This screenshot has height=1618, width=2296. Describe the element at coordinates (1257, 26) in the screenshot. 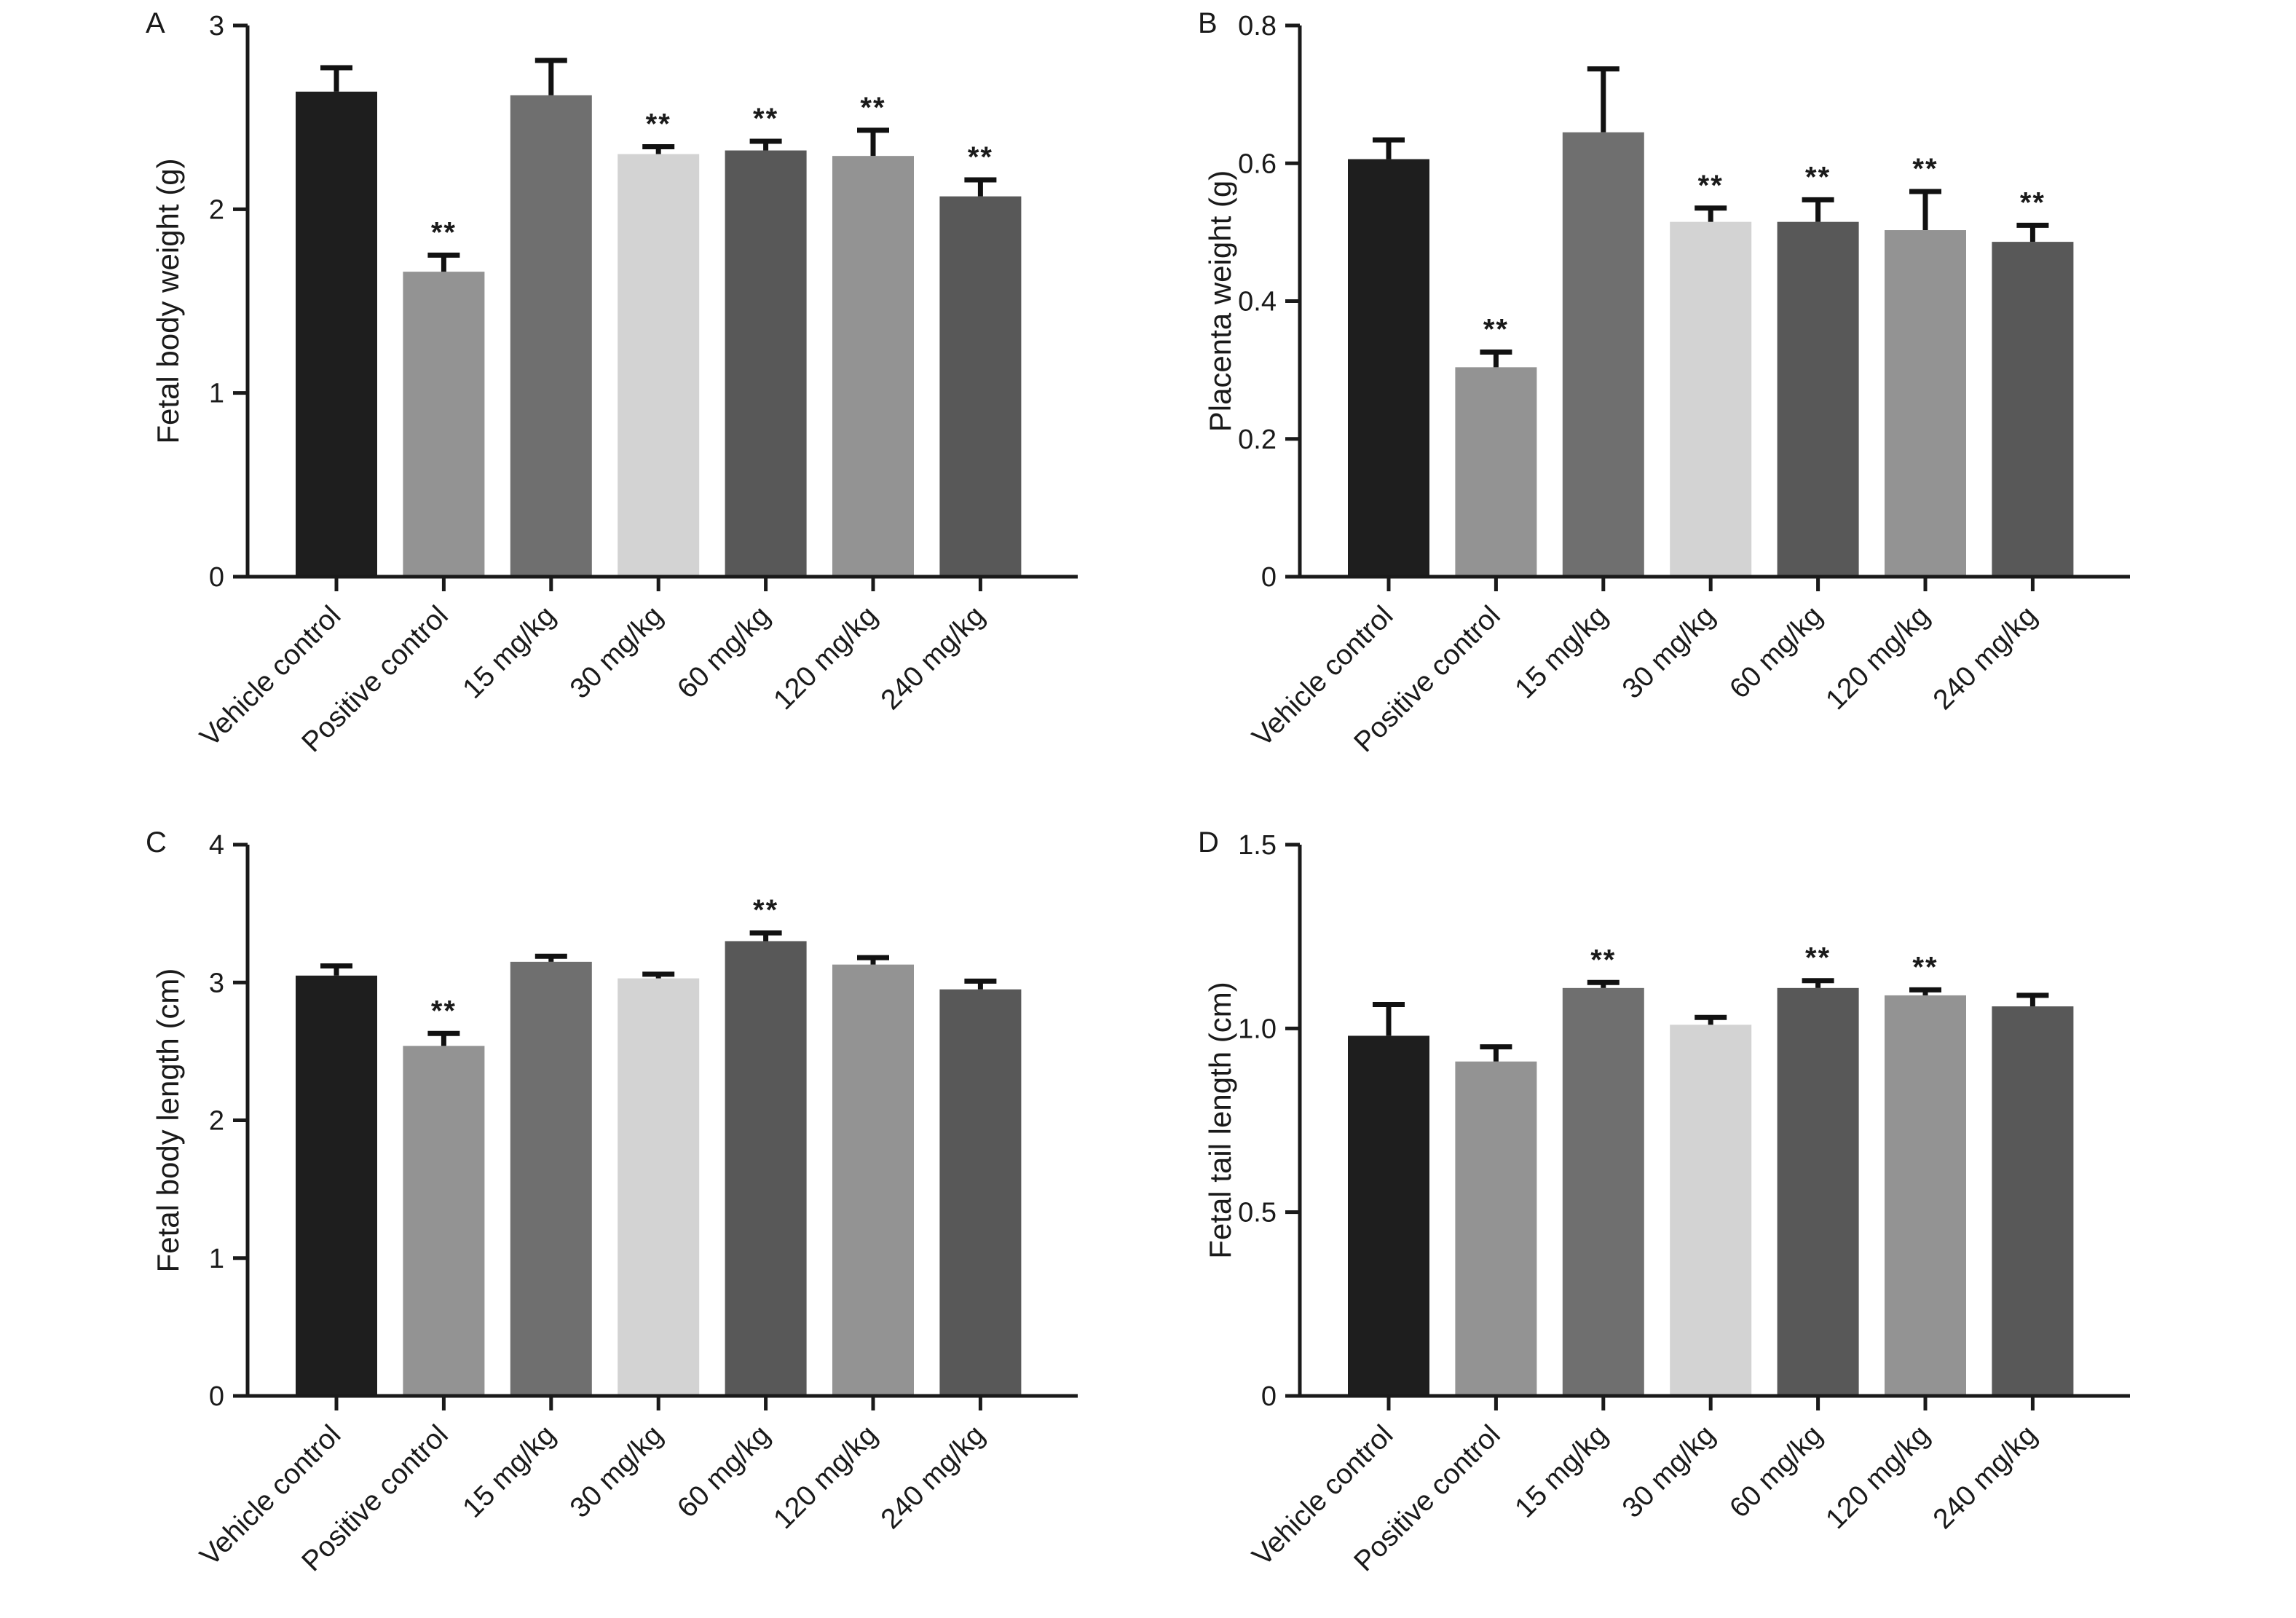

I see `y-tick-label: 0.8` at that location.